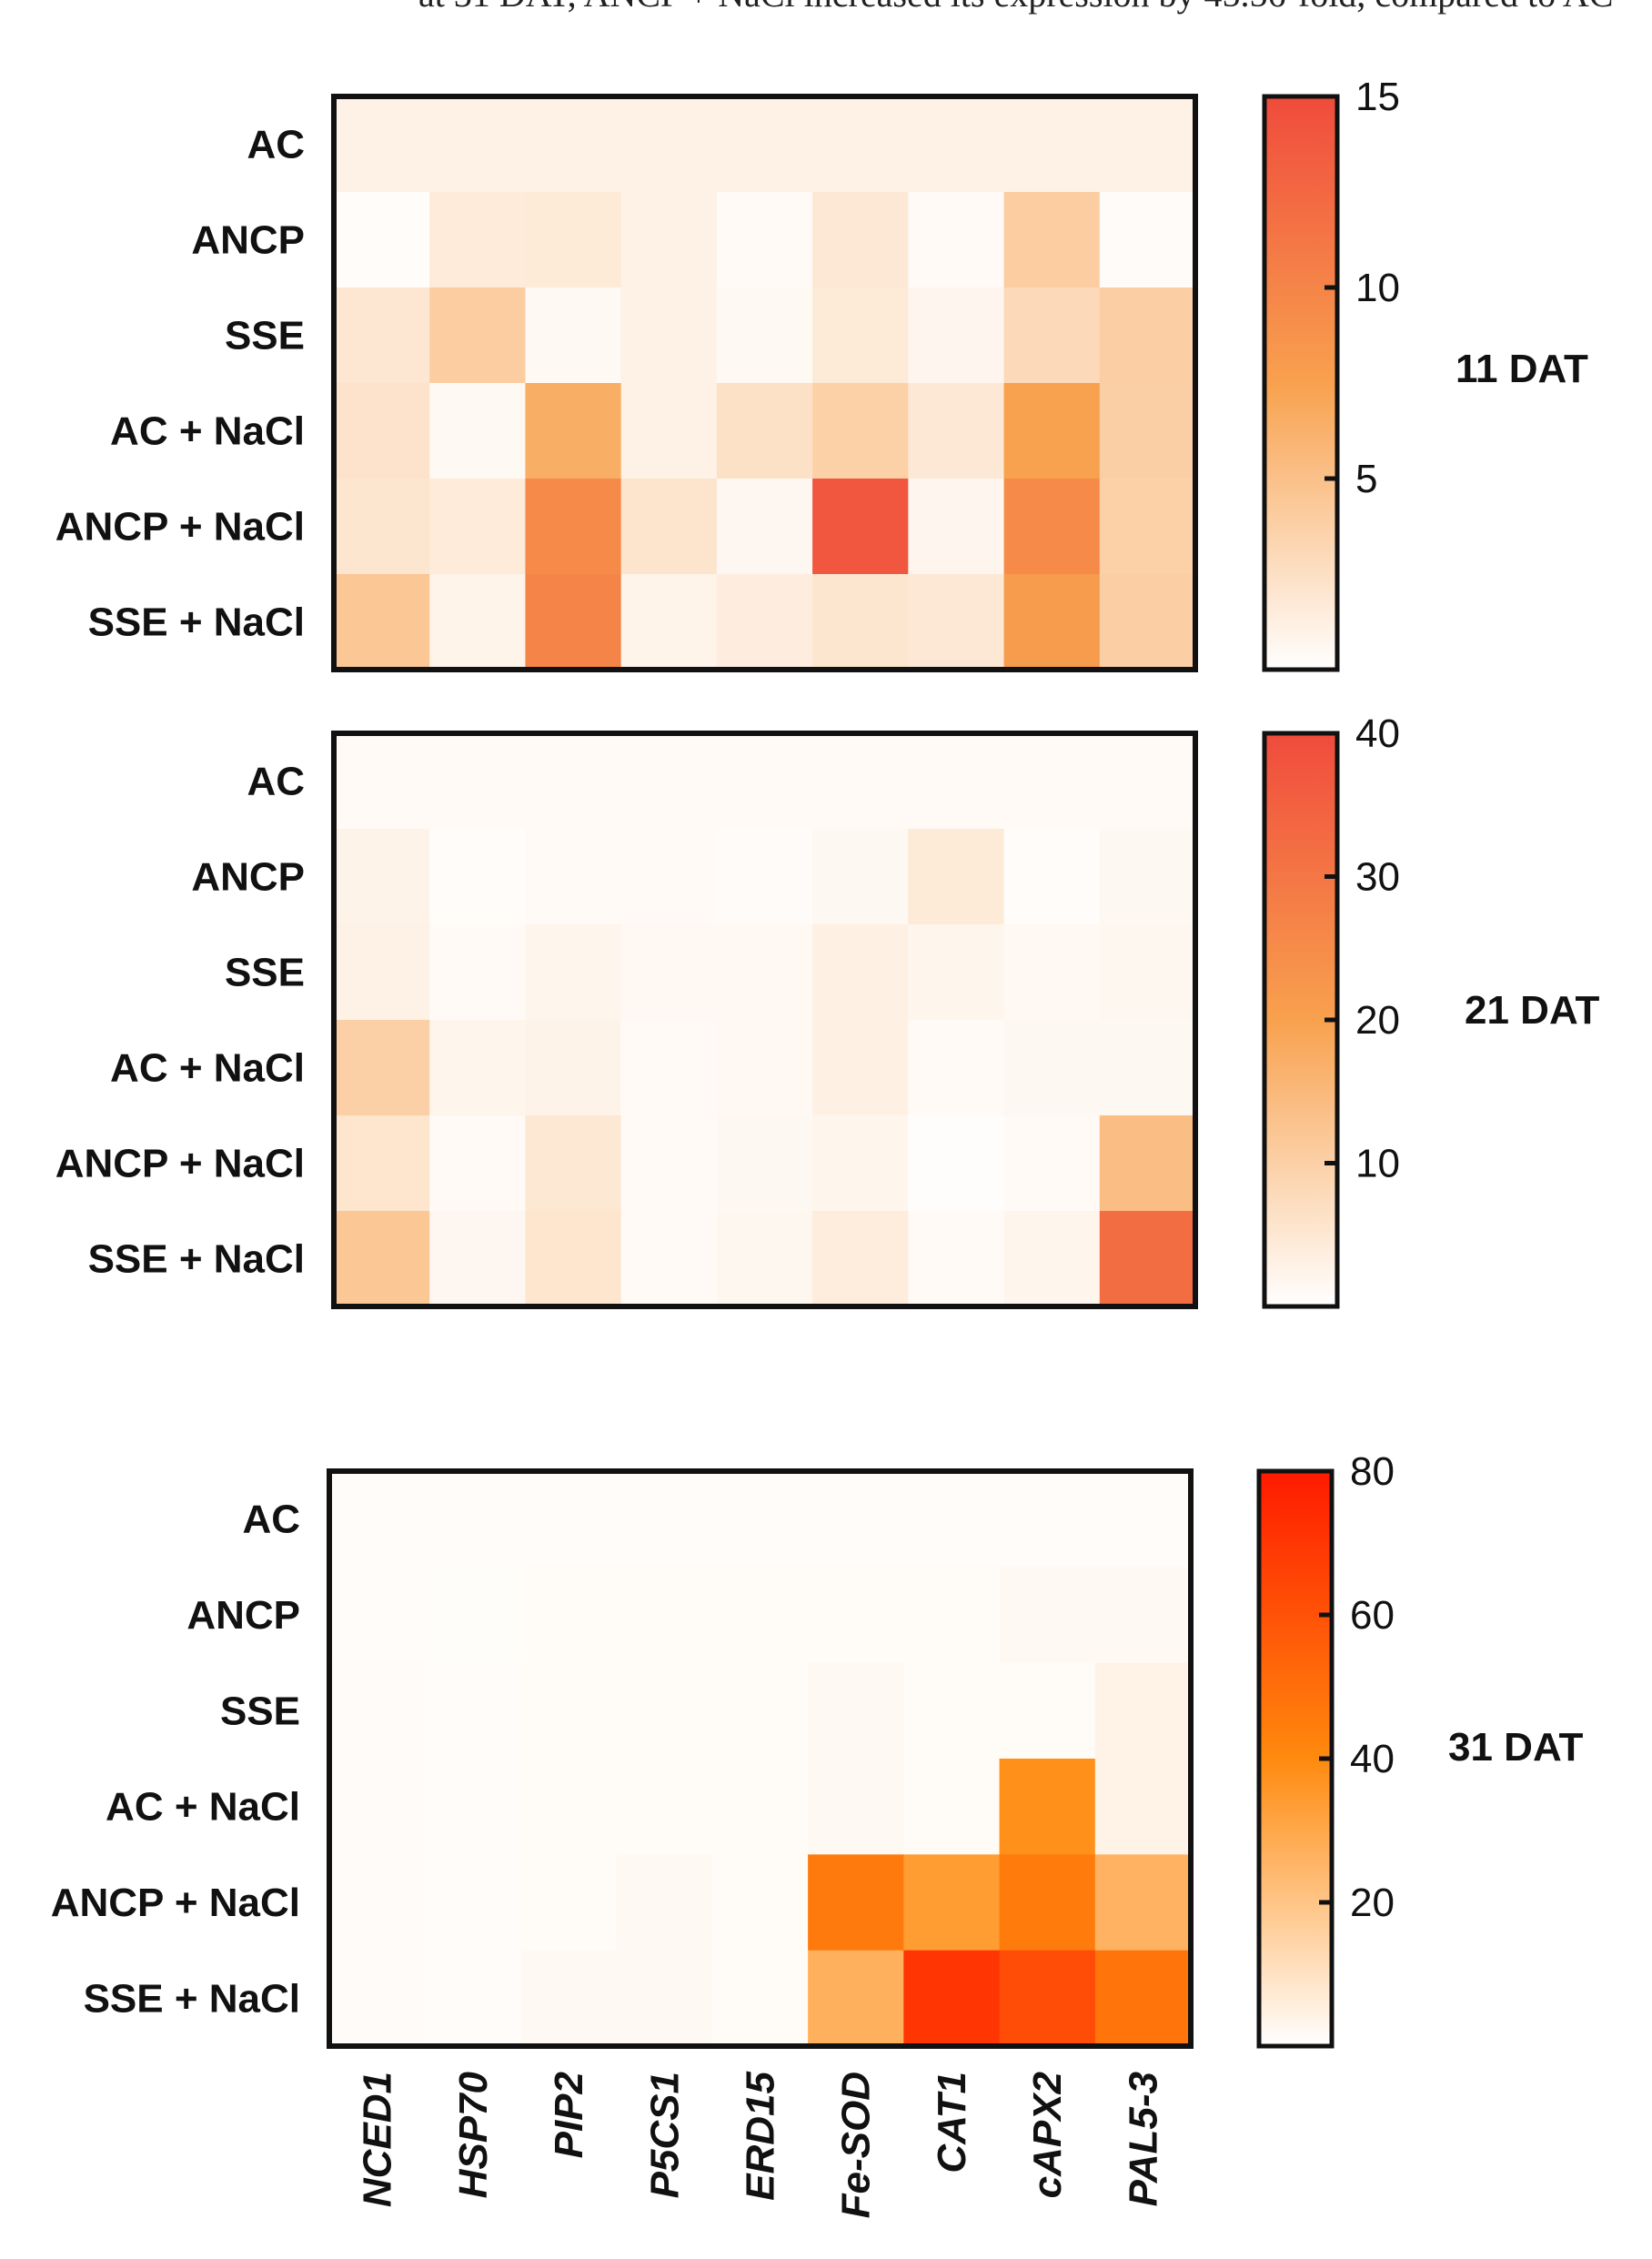 Image resolution: width=1652 pixels, height=2259 pixels. Describe the element at coordinates (1052, 1259) in the screenshot. I see `heatmap-cell-sse-nacl-capx2` at that location.